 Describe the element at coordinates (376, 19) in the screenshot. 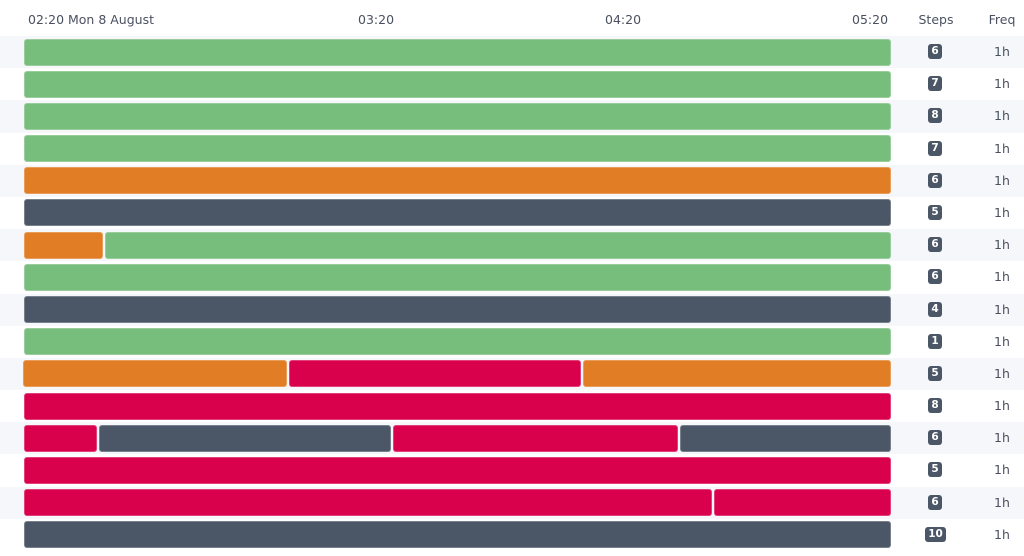

I see `time-tick: 03:20` at that location.